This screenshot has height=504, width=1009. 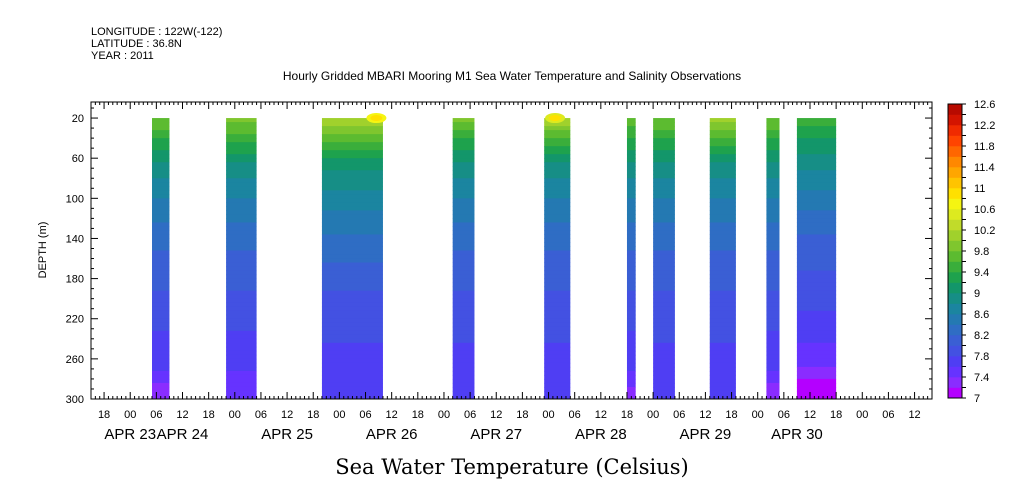 What do you see at coordinates (43, 250) in the screenshot?
I see `y-axis-label: DEPTH (m)` at bounding box center [43, 250].